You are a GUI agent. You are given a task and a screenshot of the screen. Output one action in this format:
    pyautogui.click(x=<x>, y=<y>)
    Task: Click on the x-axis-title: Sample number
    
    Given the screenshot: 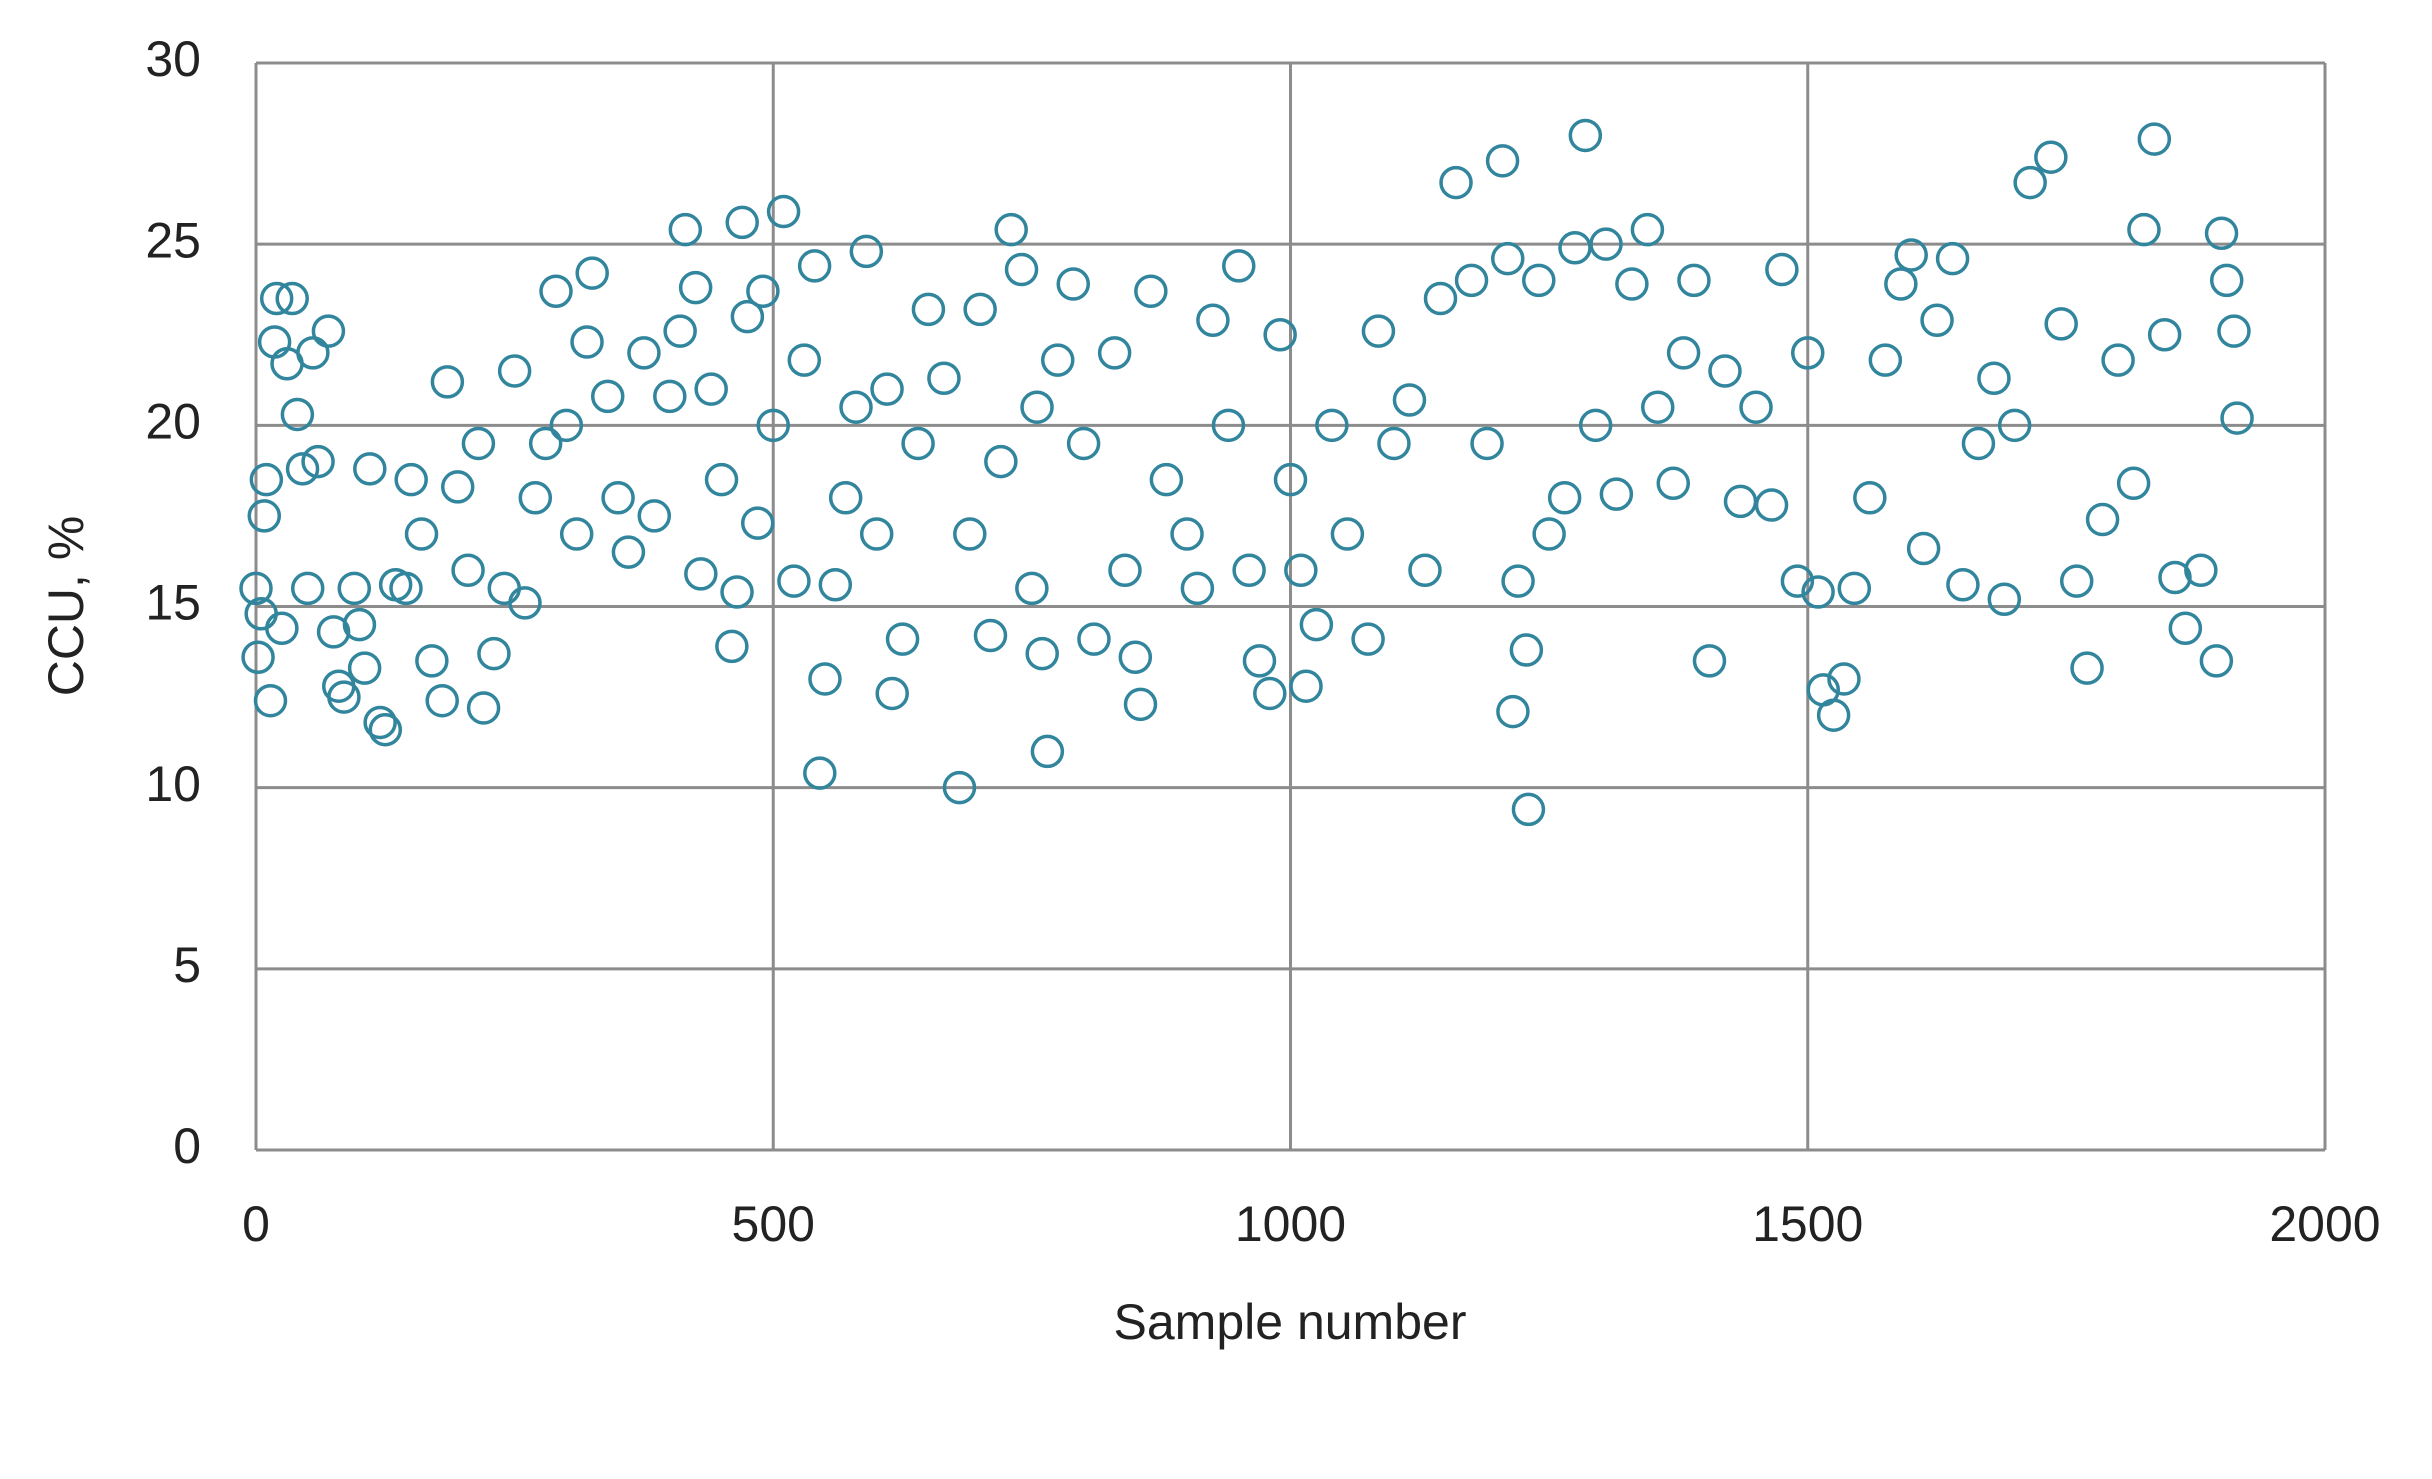 What is the action you would take?
    pyautogui.click(x=1290, y=1322)
    